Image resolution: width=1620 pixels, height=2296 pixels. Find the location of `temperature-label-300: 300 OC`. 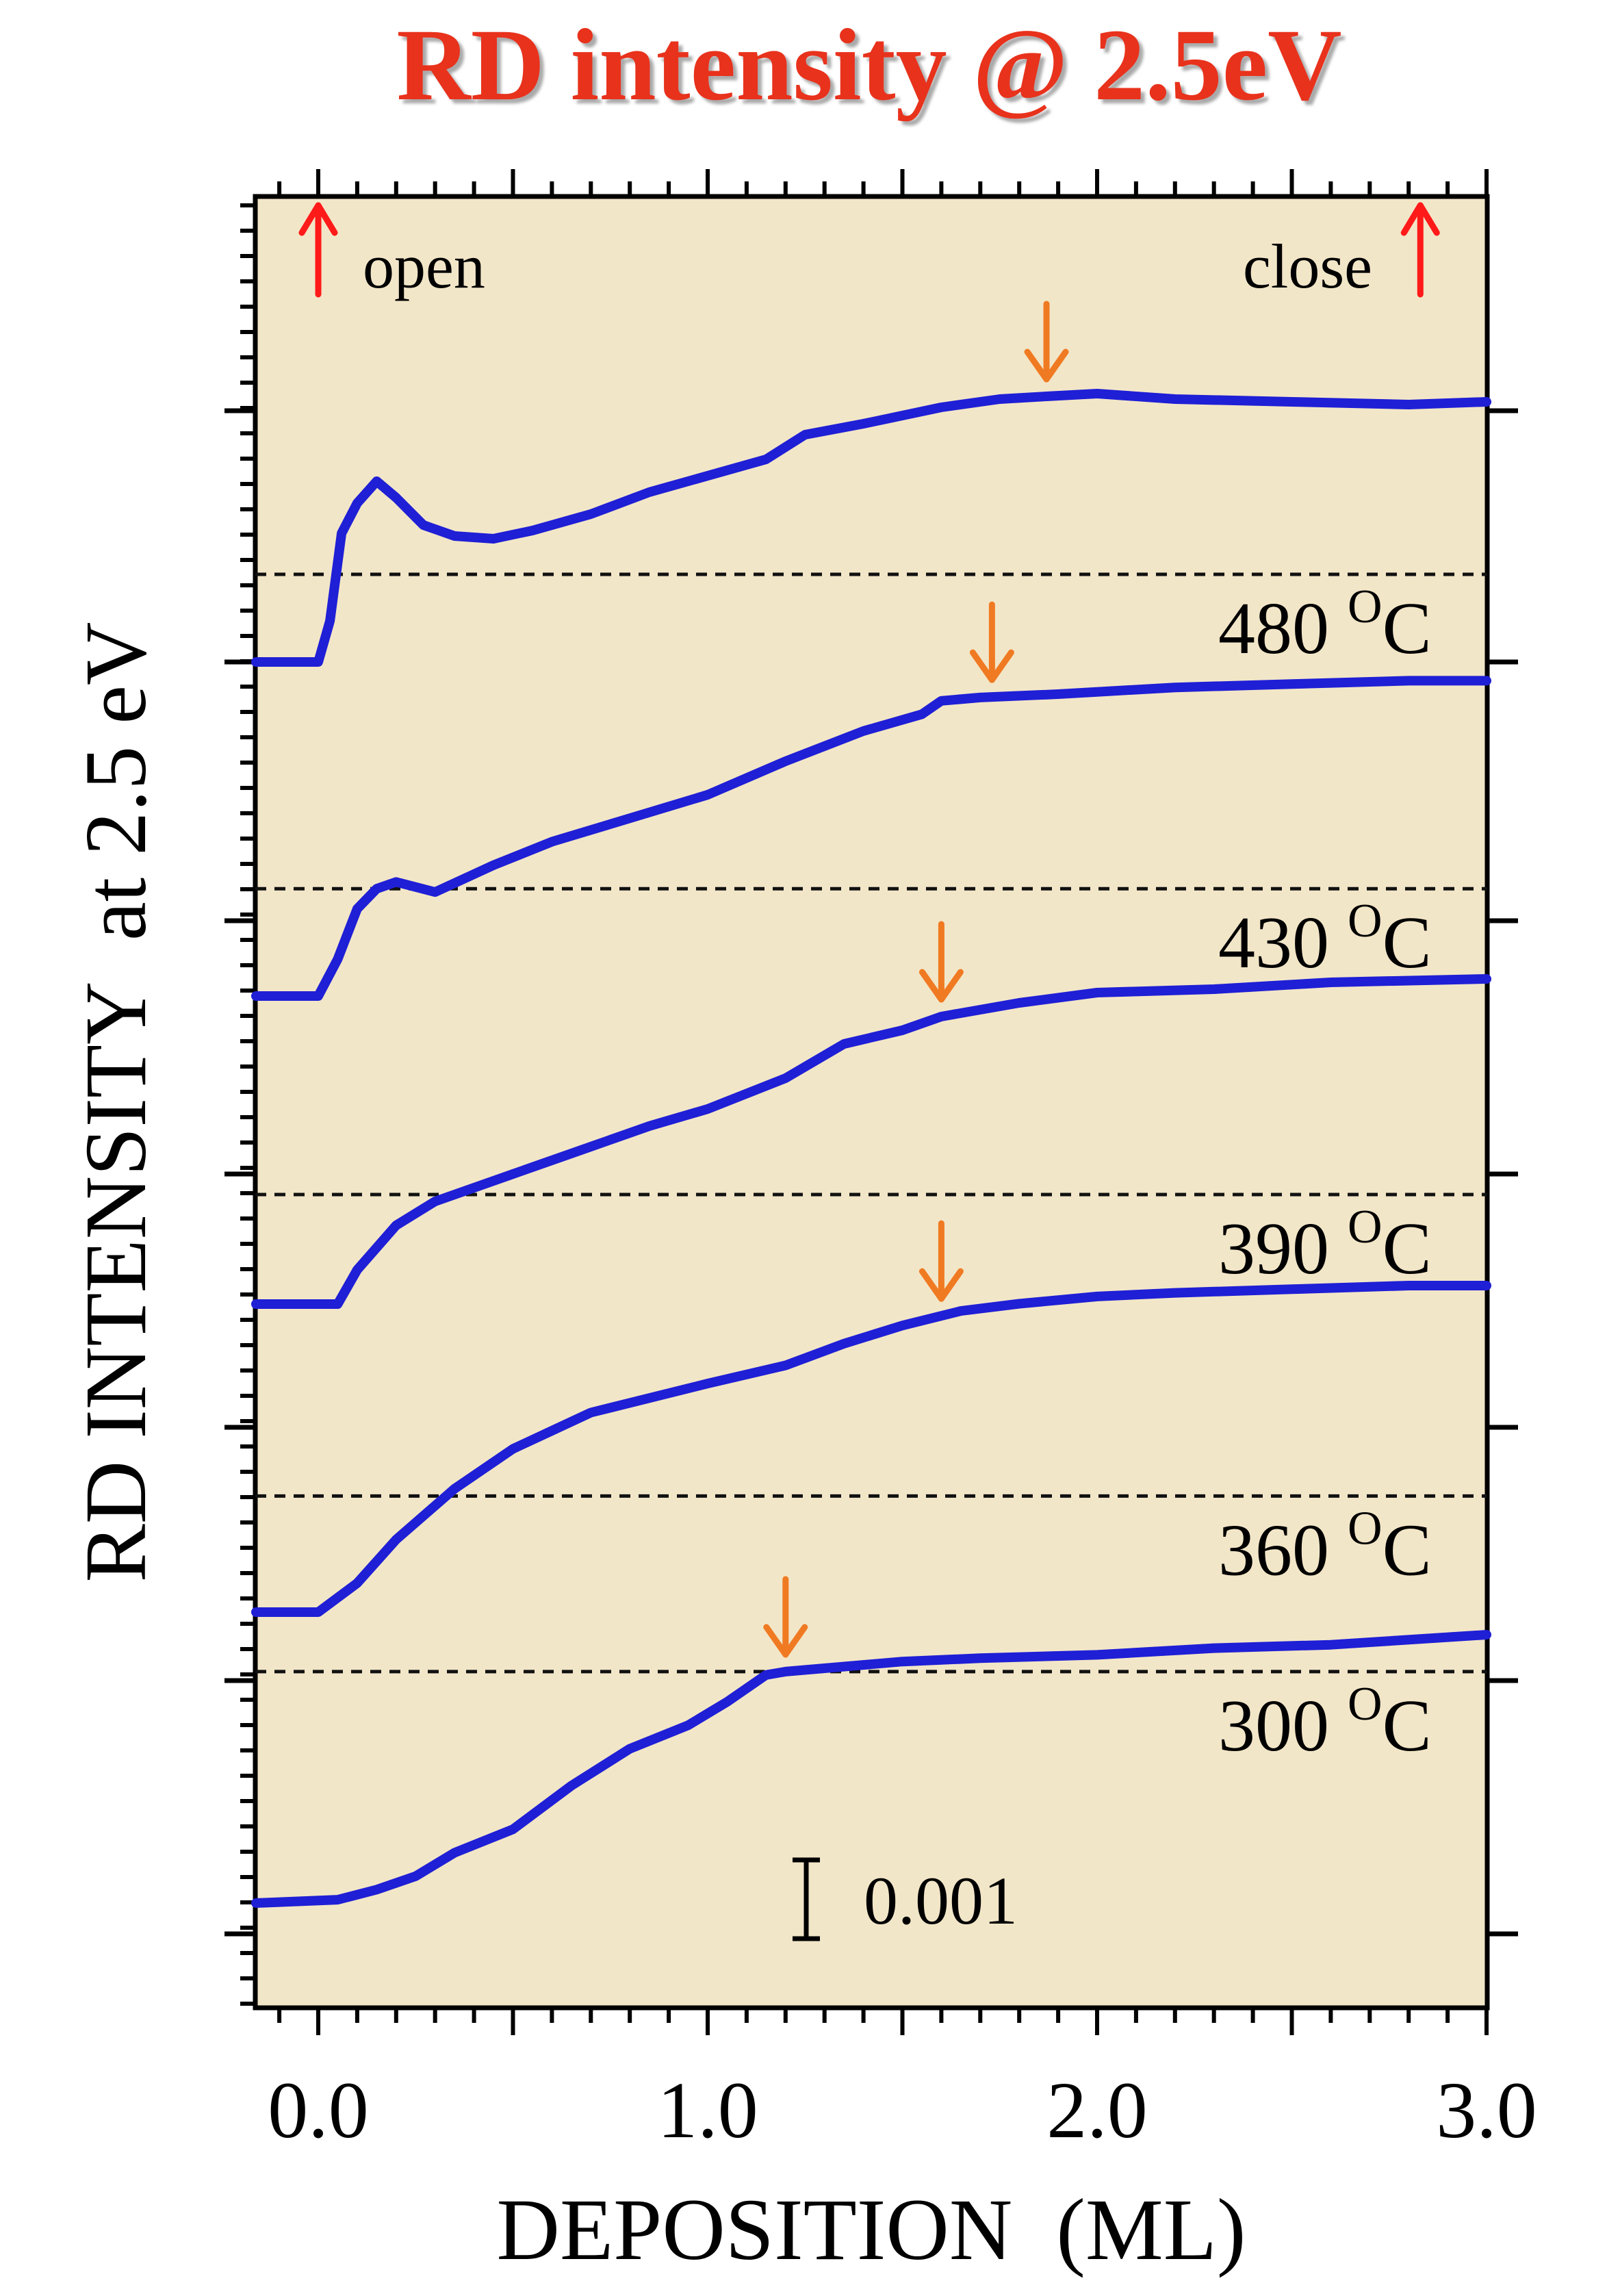

temperature-label-300: 300 OC is located at coordinates (1325, 1722).